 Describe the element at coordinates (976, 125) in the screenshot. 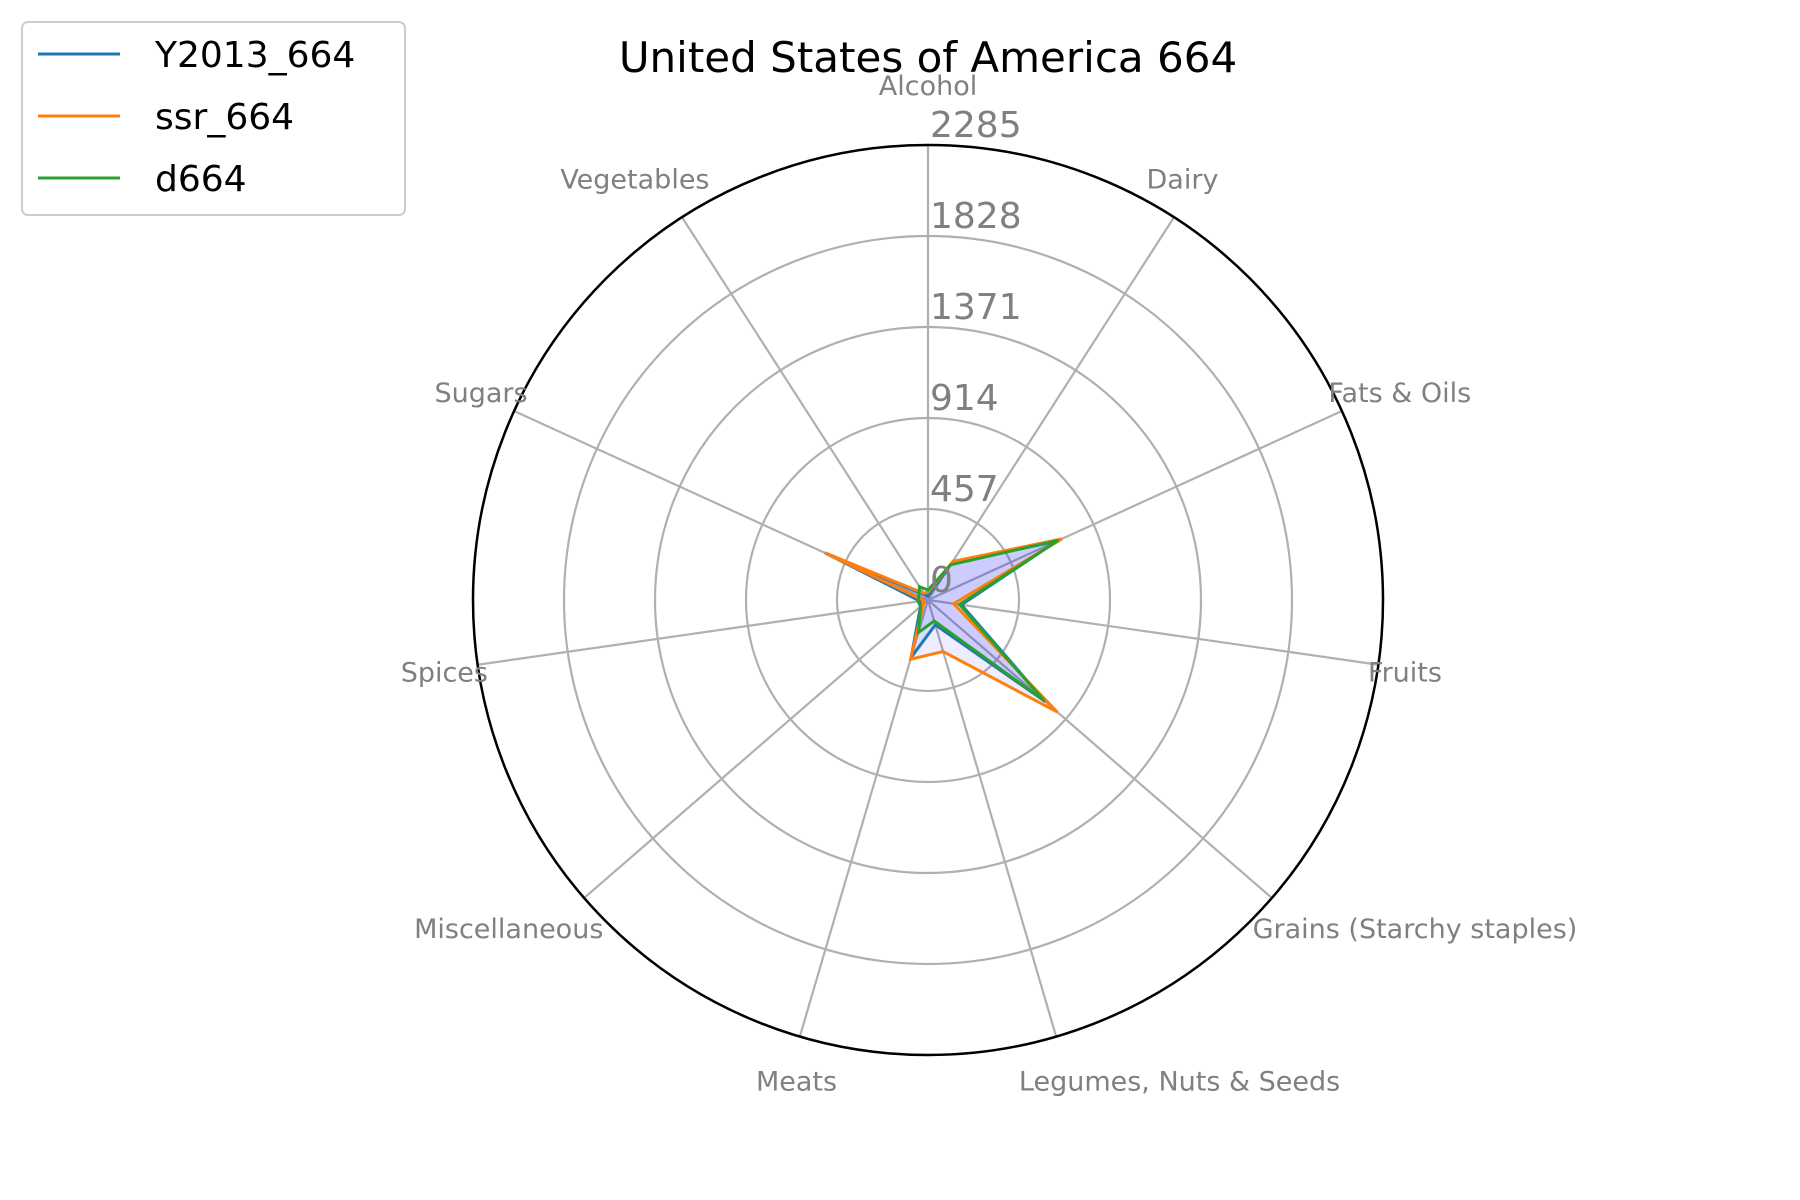

I see `radial-tick-5: 2285` at that location.